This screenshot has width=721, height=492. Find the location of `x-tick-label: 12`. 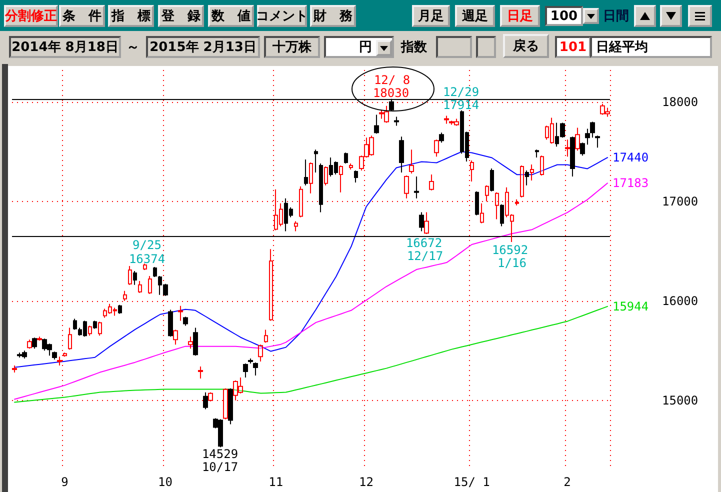

x-tick-label: 12 is located at coordinates (366, 482).